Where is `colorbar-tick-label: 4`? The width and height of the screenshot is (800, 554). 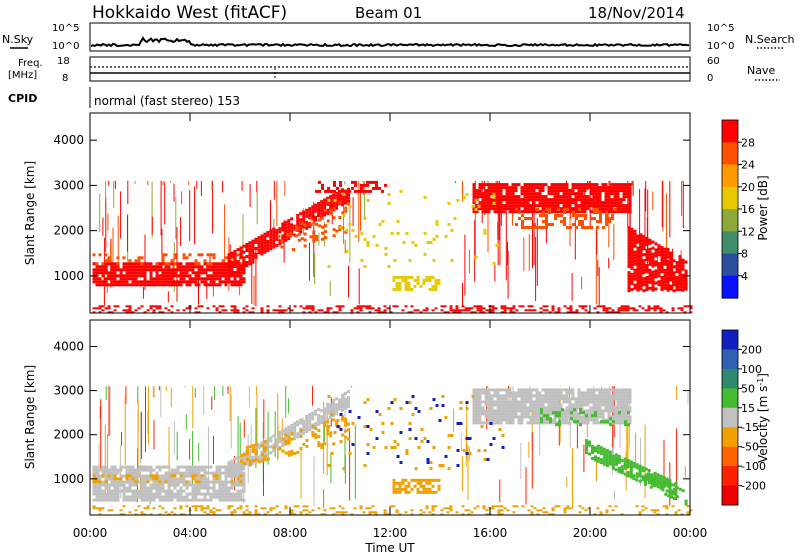
colorbar-tick-label: 4 is located at coordinates (744, 276).